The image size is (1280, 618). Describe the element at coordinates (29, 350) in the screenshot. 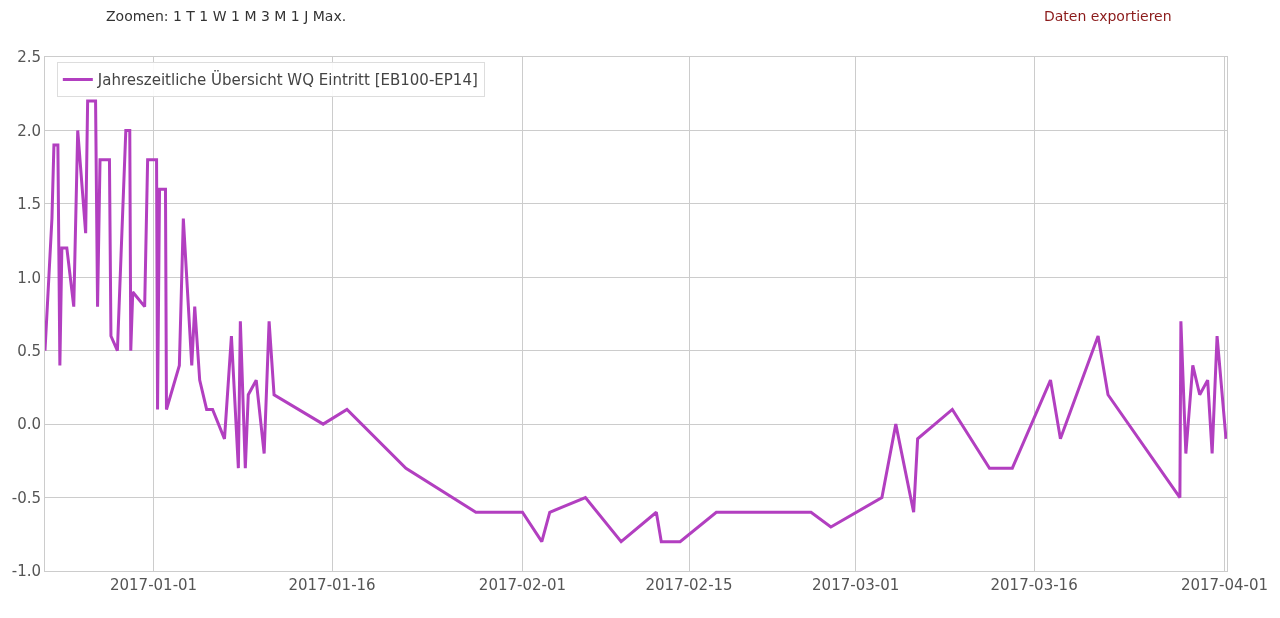

I see `y-tick-label: 0.5` at that location.